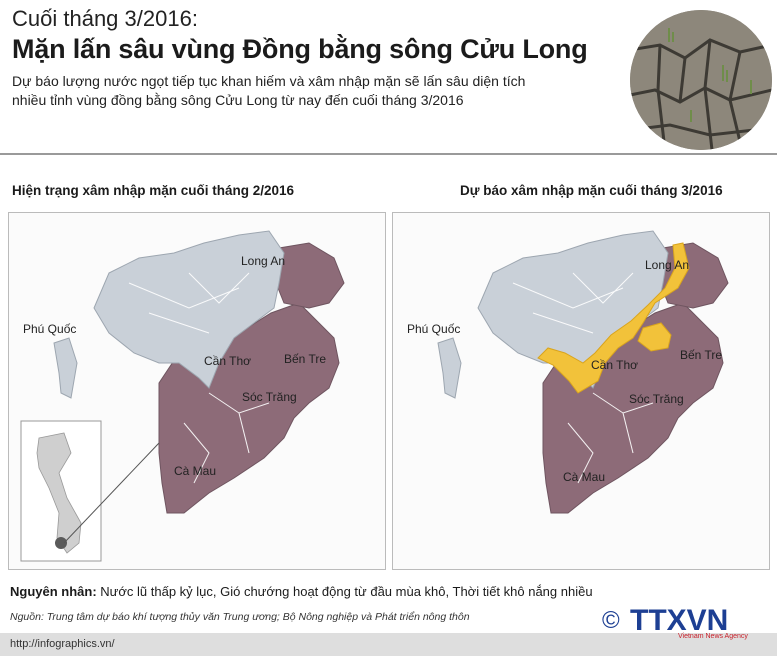 The width and height of the screenshot is (777, 656). What do you see at coordinates (300, 49) in the screenshot?
I see `page-title: Mặn lấn sâu vùng Đồng bằng sông Cửu Long` at bounding box center [300, 49].